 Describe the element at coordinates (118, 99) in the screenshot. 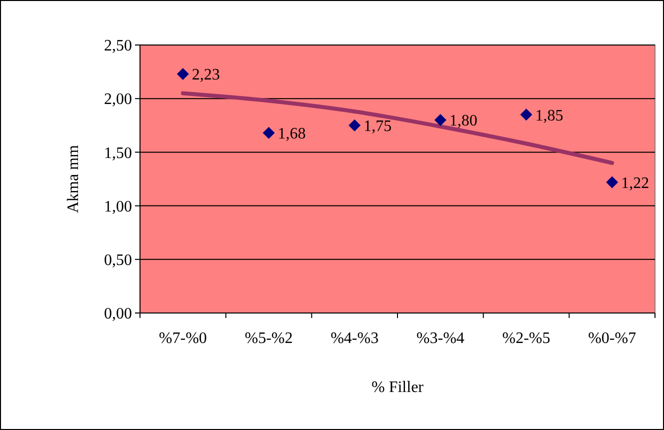

I see `y-tick-label: 2,00` at that location.